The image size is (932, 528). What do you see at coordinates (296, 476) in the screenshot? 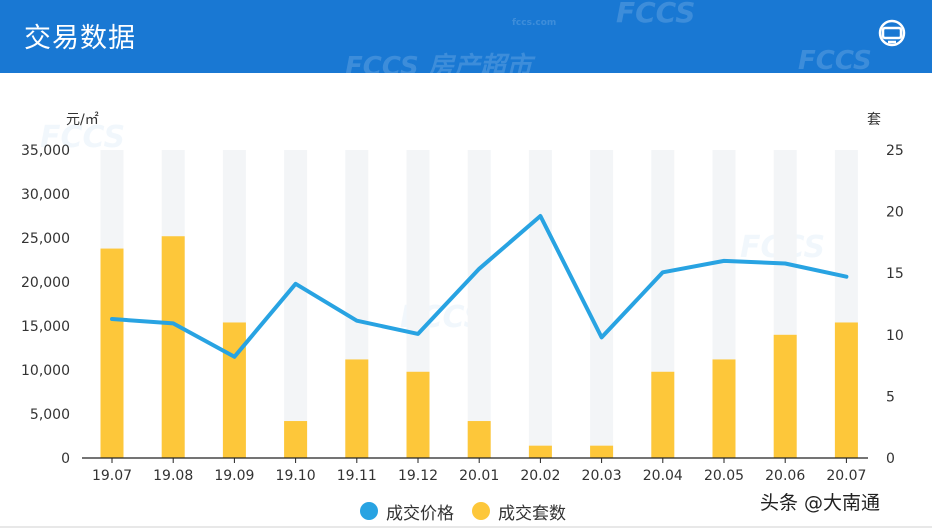
I see `x-tick-label: 19.10` at bounding box center [296, 476].